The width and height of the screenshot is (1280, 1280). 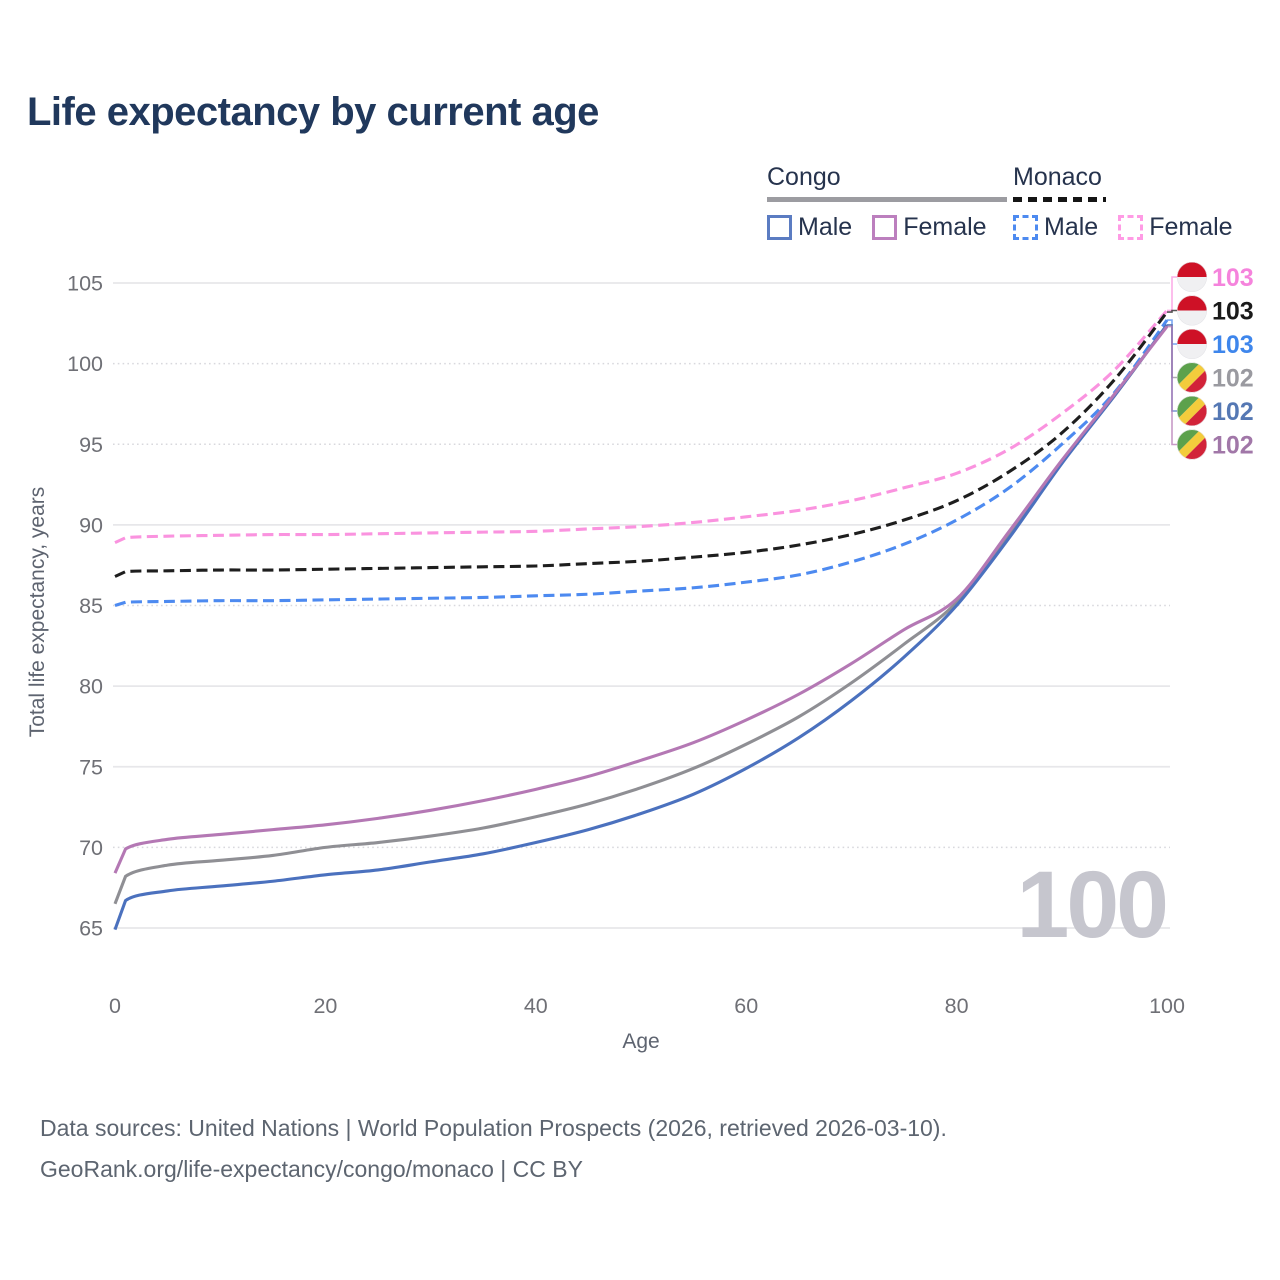 What do you see at coordinates (37, 612) in the screenshot?
I see `y-axis-title: Total life expectancy, years` at bounding box center [37, 612].